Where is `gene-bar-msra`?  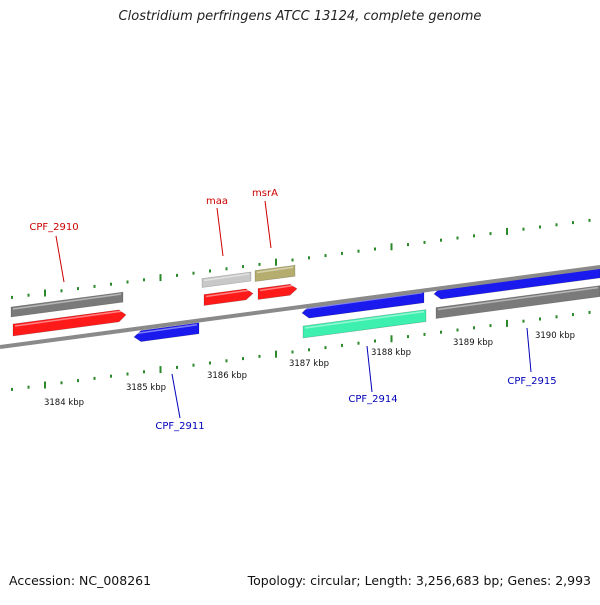
gene-bar-msra is located at coordinates (277, 291).